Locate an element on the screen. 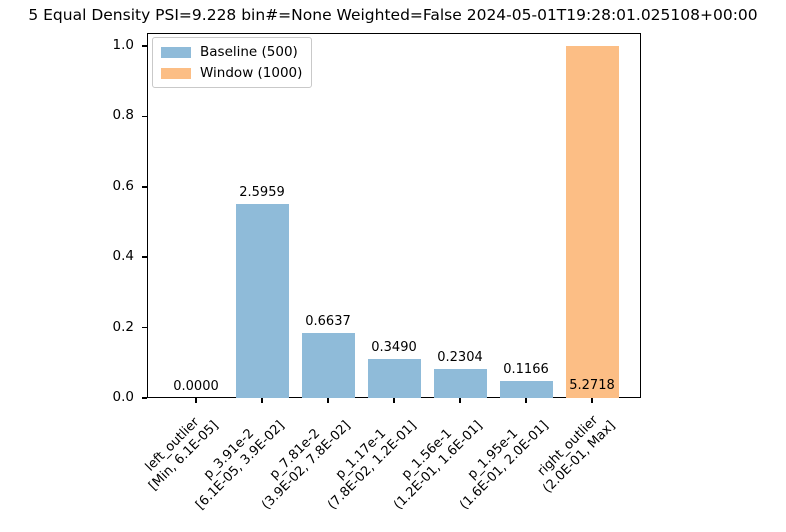  bar-p_7.81e-2 is located at coordinates (328, 365).